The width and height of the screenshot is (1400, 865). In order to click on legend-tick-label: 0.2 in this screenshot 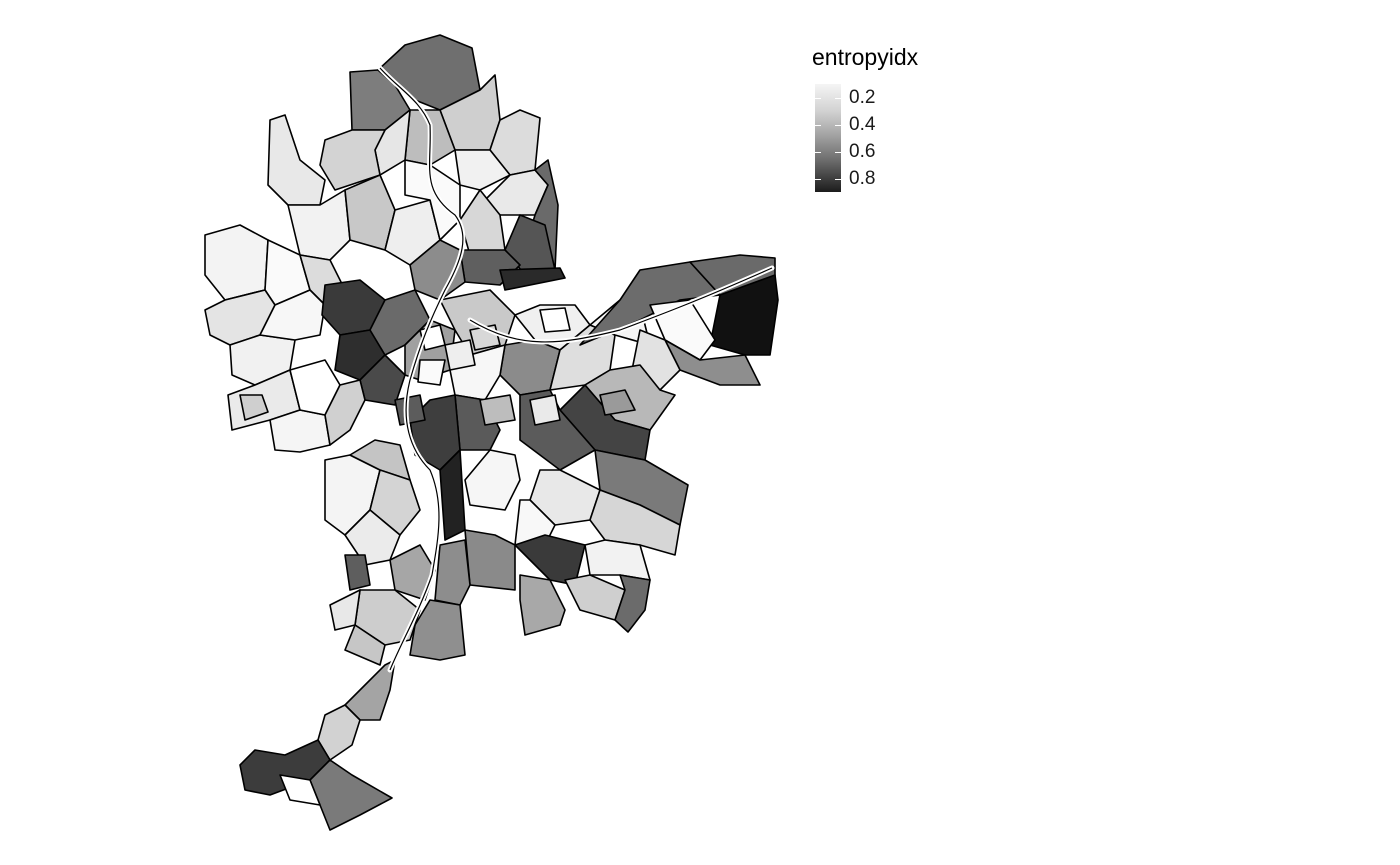, I will do `click(862, 97)`.